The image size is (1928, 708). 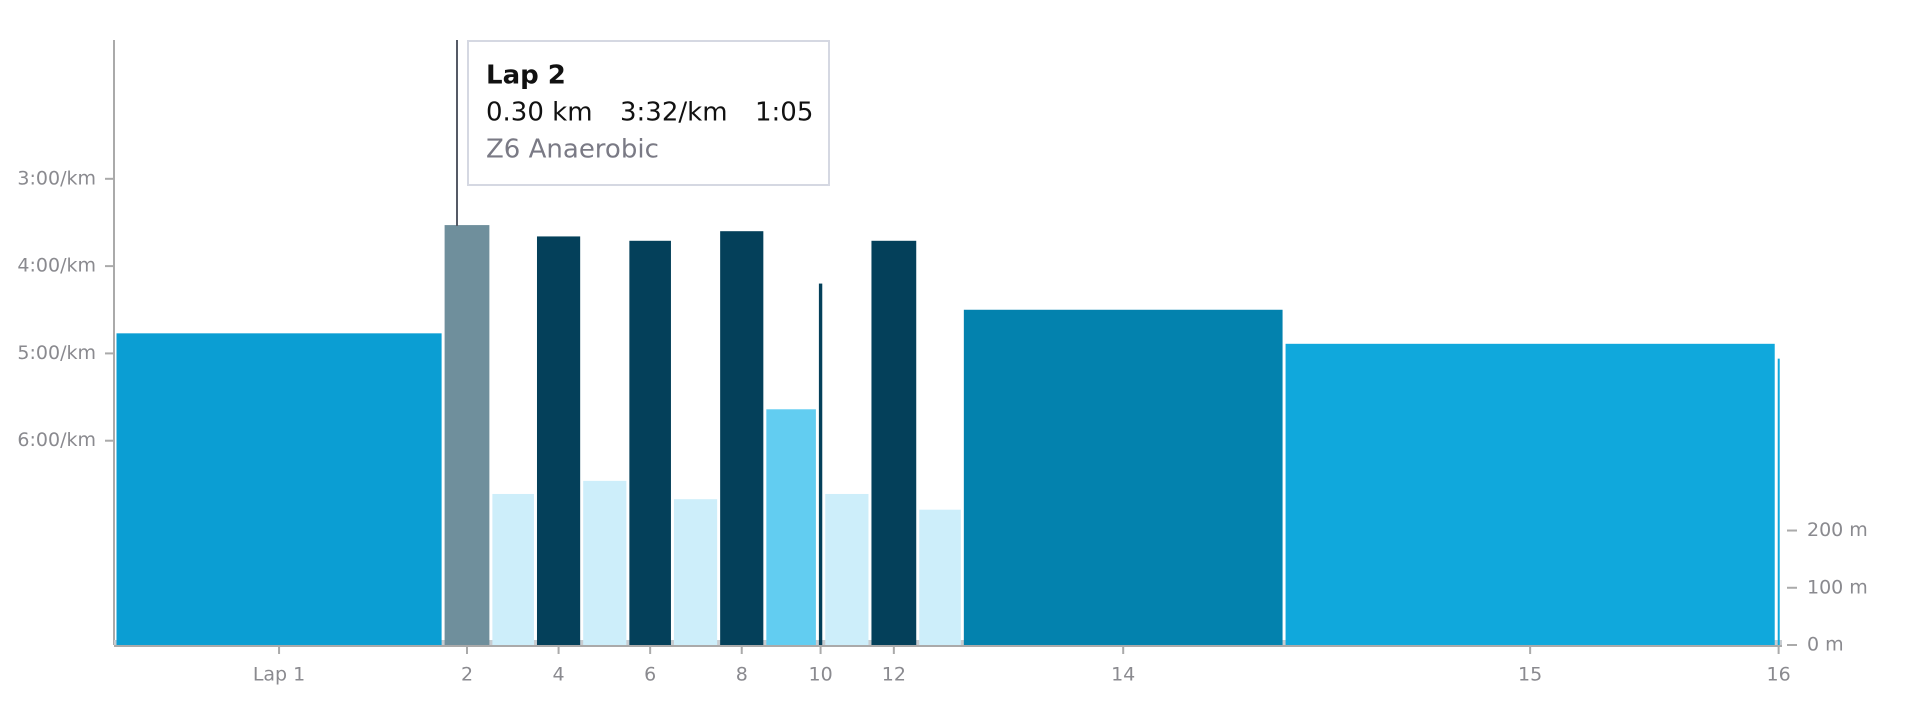 What do you see at coordinates (279, 675) in the screenshot?
I see `x-tick-label: Lap 1` at bounding box center [279, 675].